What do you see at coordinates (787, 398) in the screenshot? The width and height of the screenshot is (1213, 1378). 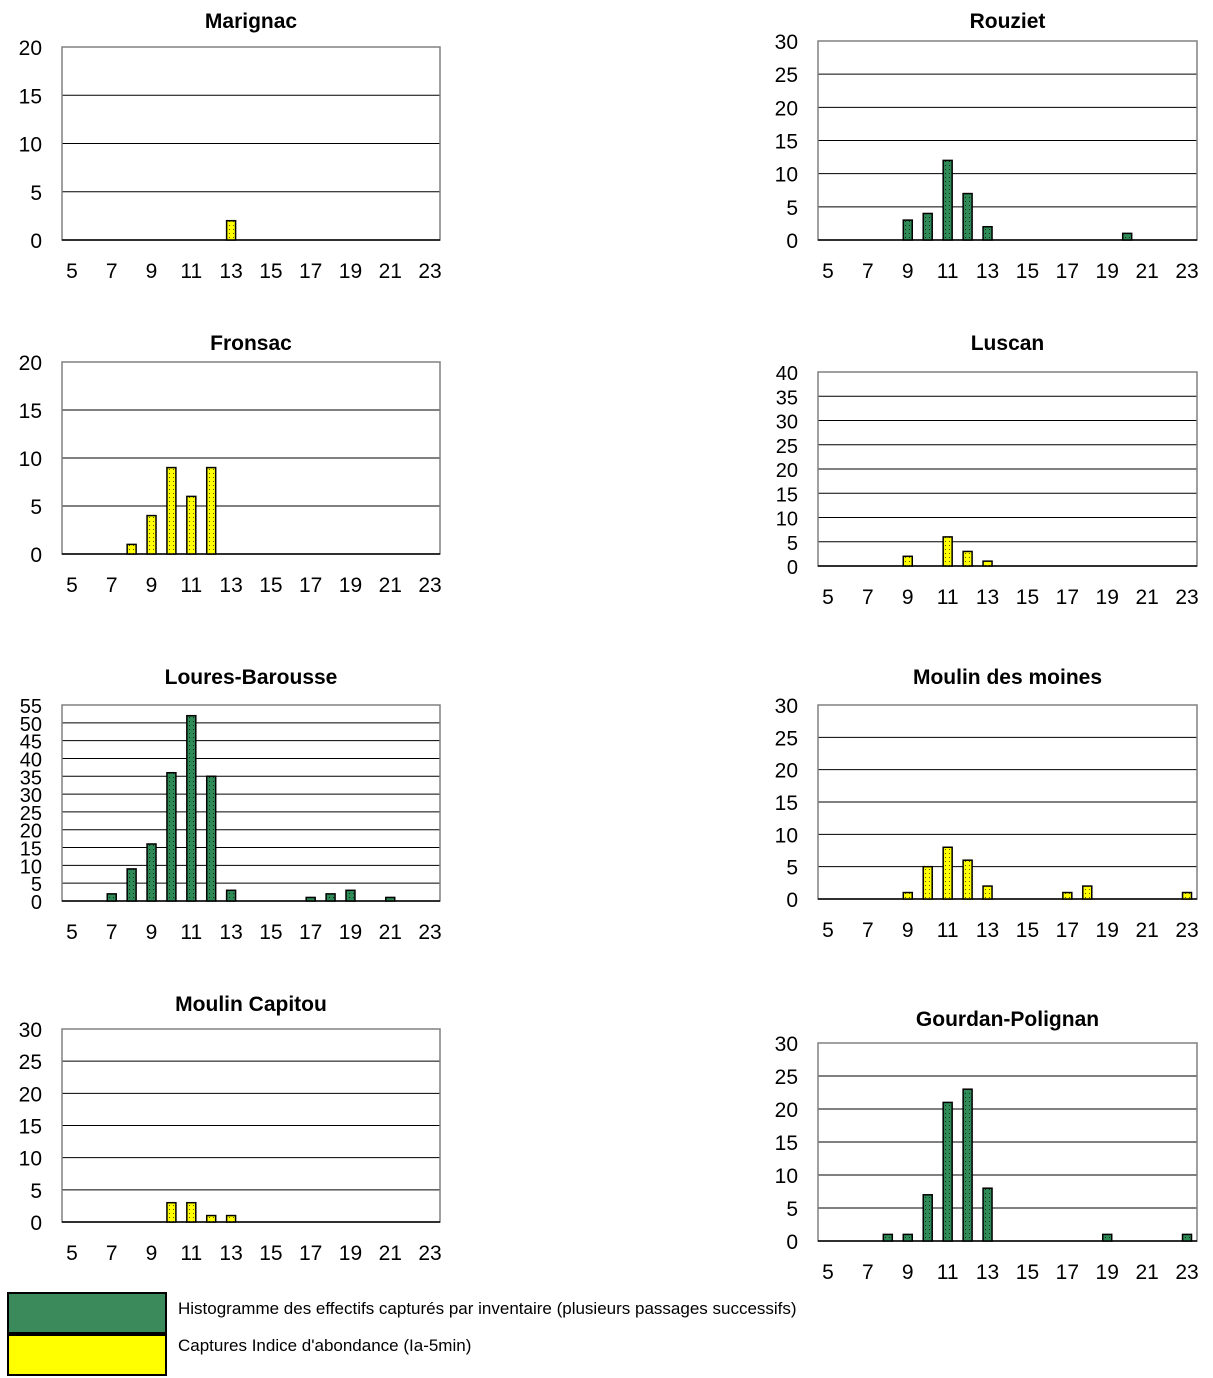 I see `y-tick-label: 35` at bounding box center [787, 398].